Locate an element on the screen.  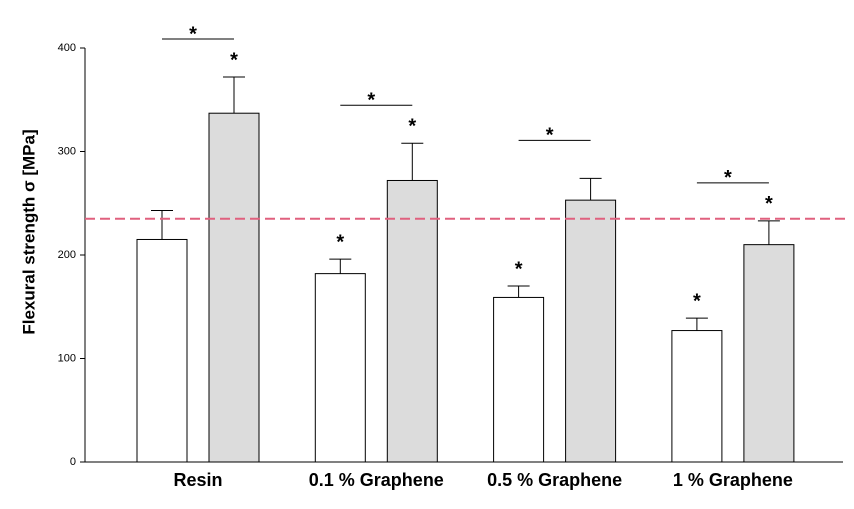
y-tick-label: 0 is located at coordinates (73, 462).